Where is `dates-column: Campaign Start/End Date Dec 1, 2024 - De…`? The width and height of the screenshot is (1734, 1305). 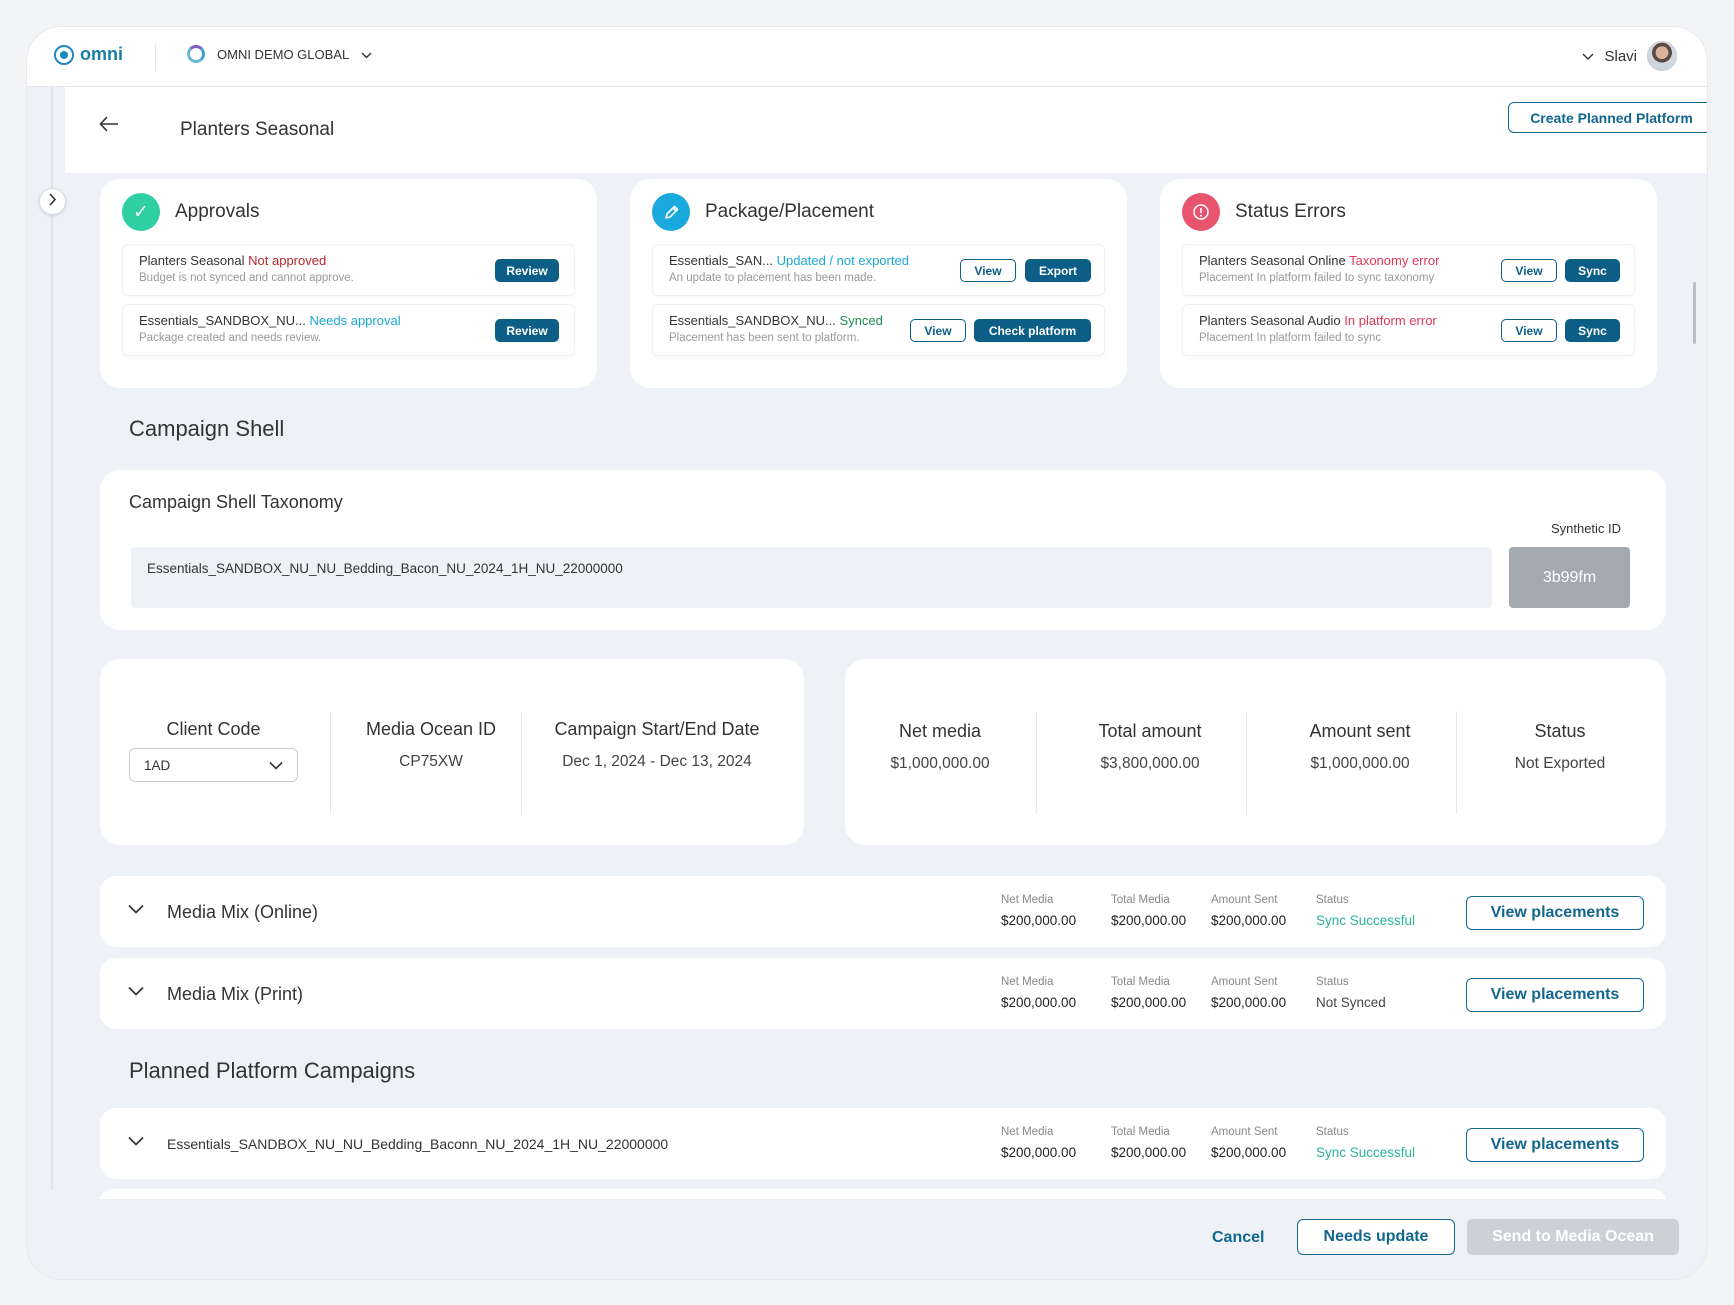
dates-column: Campaign Start/End Date Dec 1, 2024 - De… is located at coordinates (657, 745).